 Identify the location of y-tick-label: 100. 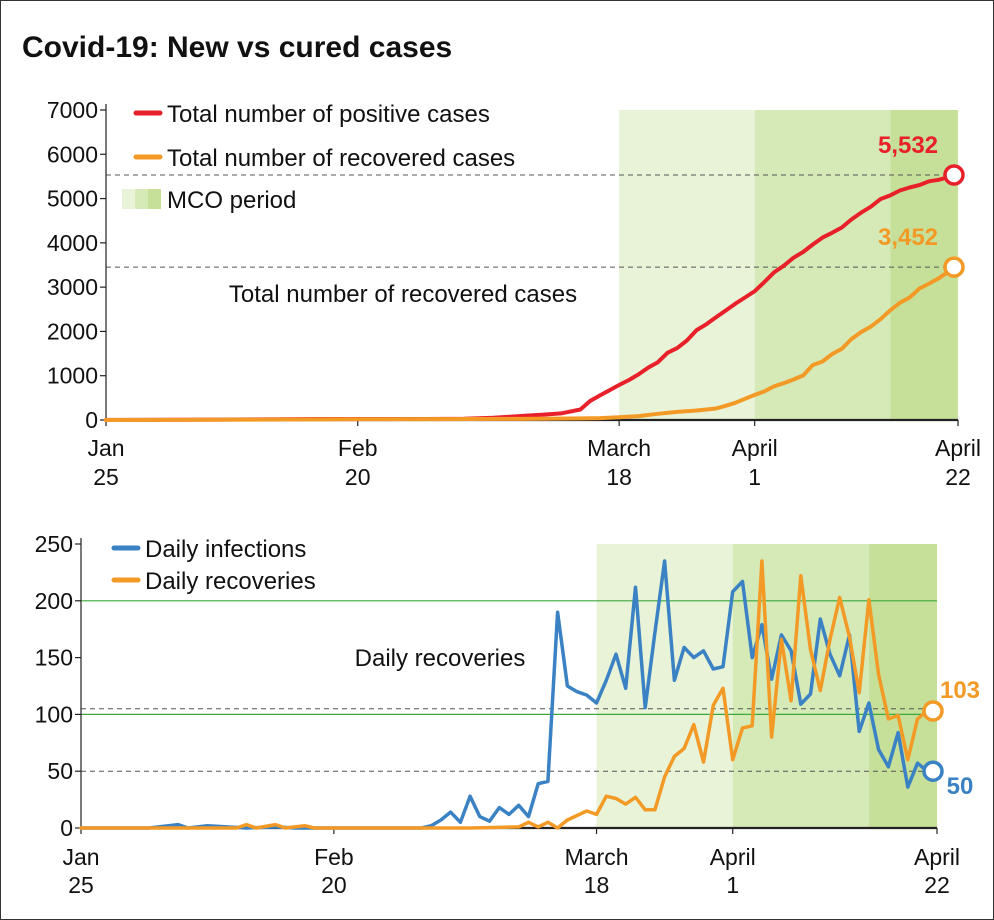
(54, 714).